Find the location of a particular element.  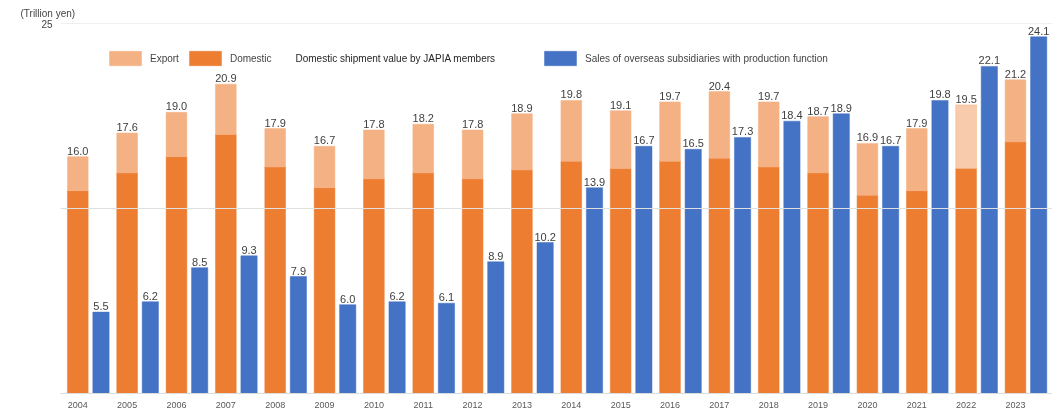

legend-label: Domestic is located at coordinates (250, 58).